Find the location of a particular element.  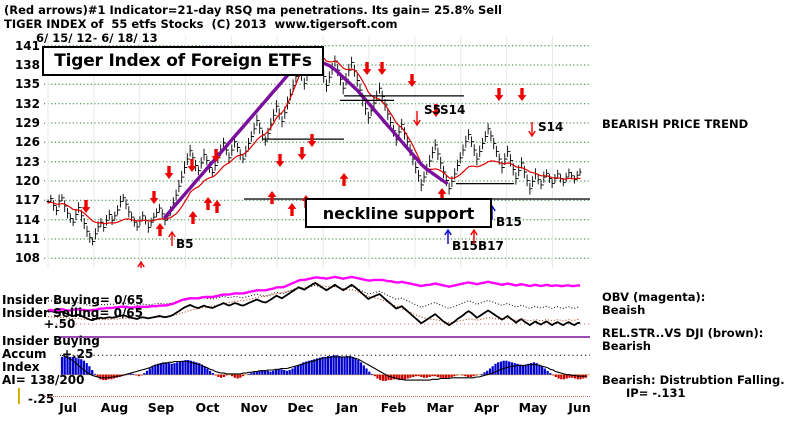

y-axis-tick-114: 114 is located at coordinates (27, 219).